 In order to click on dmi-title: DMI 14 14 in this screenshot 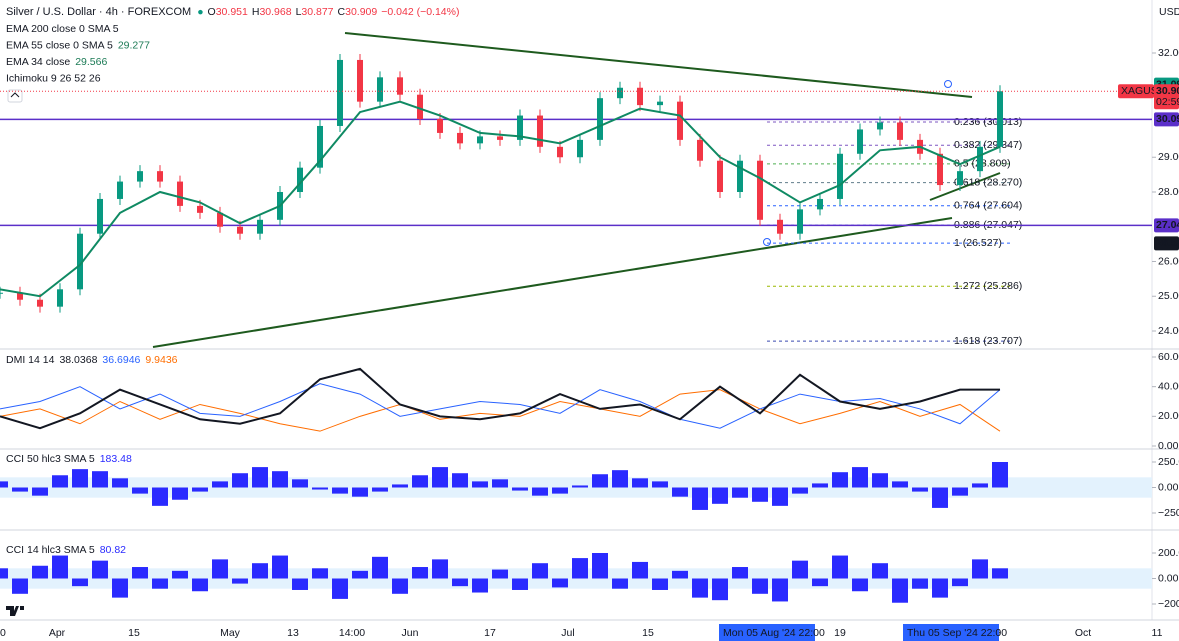, I will do `click(30, 360)`.